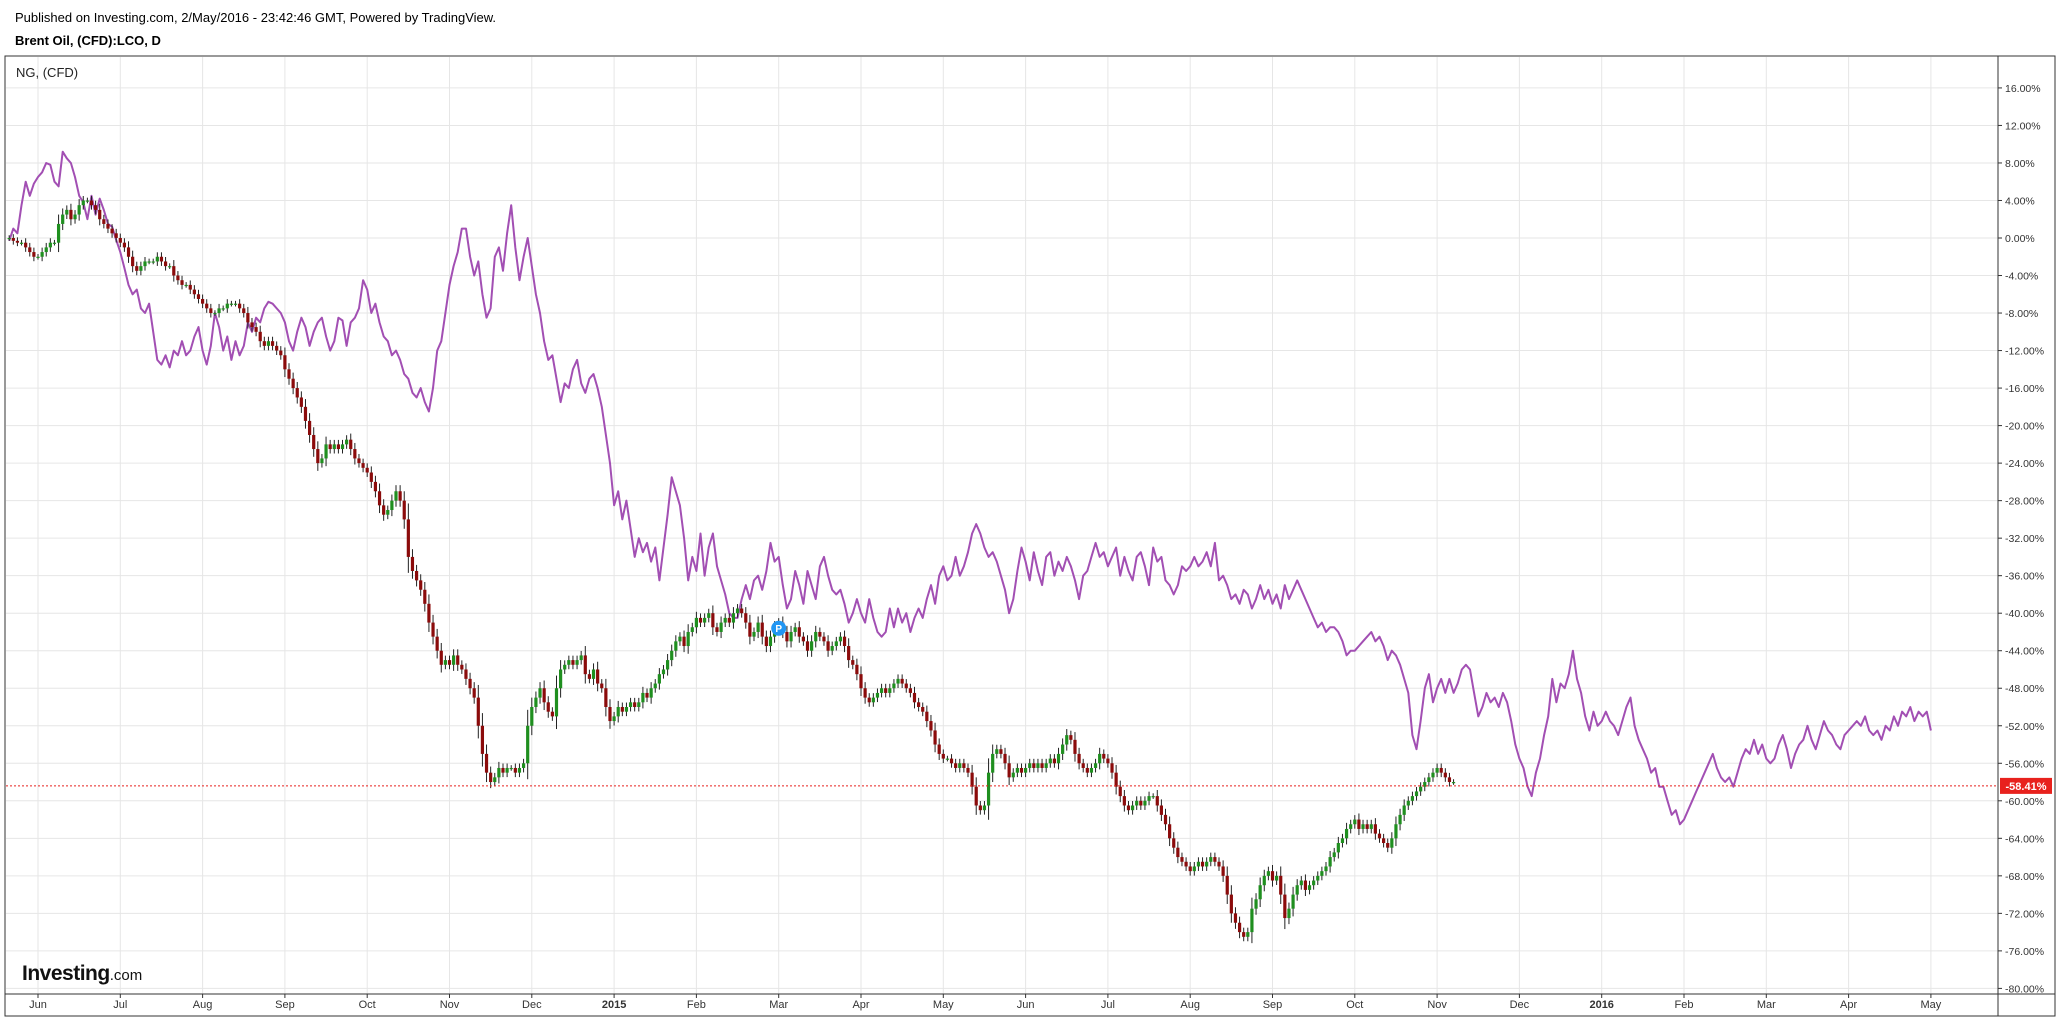 The height and width of the screenshot is (1018, 2061). I want to click on logo-main: Investing, so click(66, 973).